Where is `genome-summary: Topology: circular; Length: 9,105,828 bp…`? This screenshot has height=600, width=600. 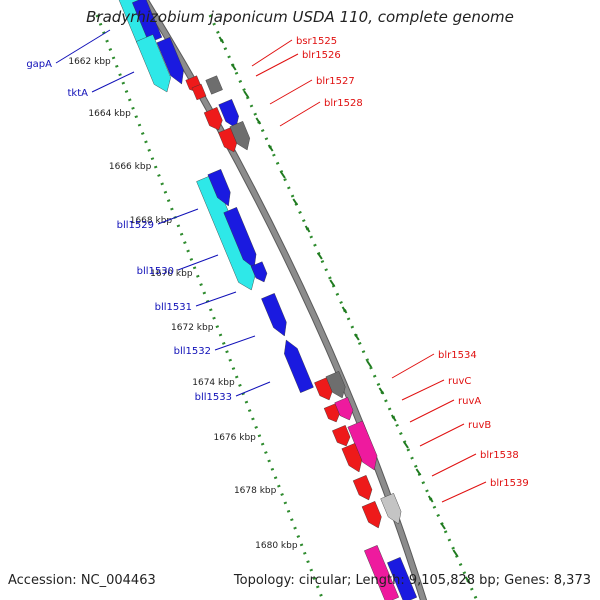 genome-summary: Topology: circular; Length: 9,105,828 bp… is located at coordinates (412, 580).